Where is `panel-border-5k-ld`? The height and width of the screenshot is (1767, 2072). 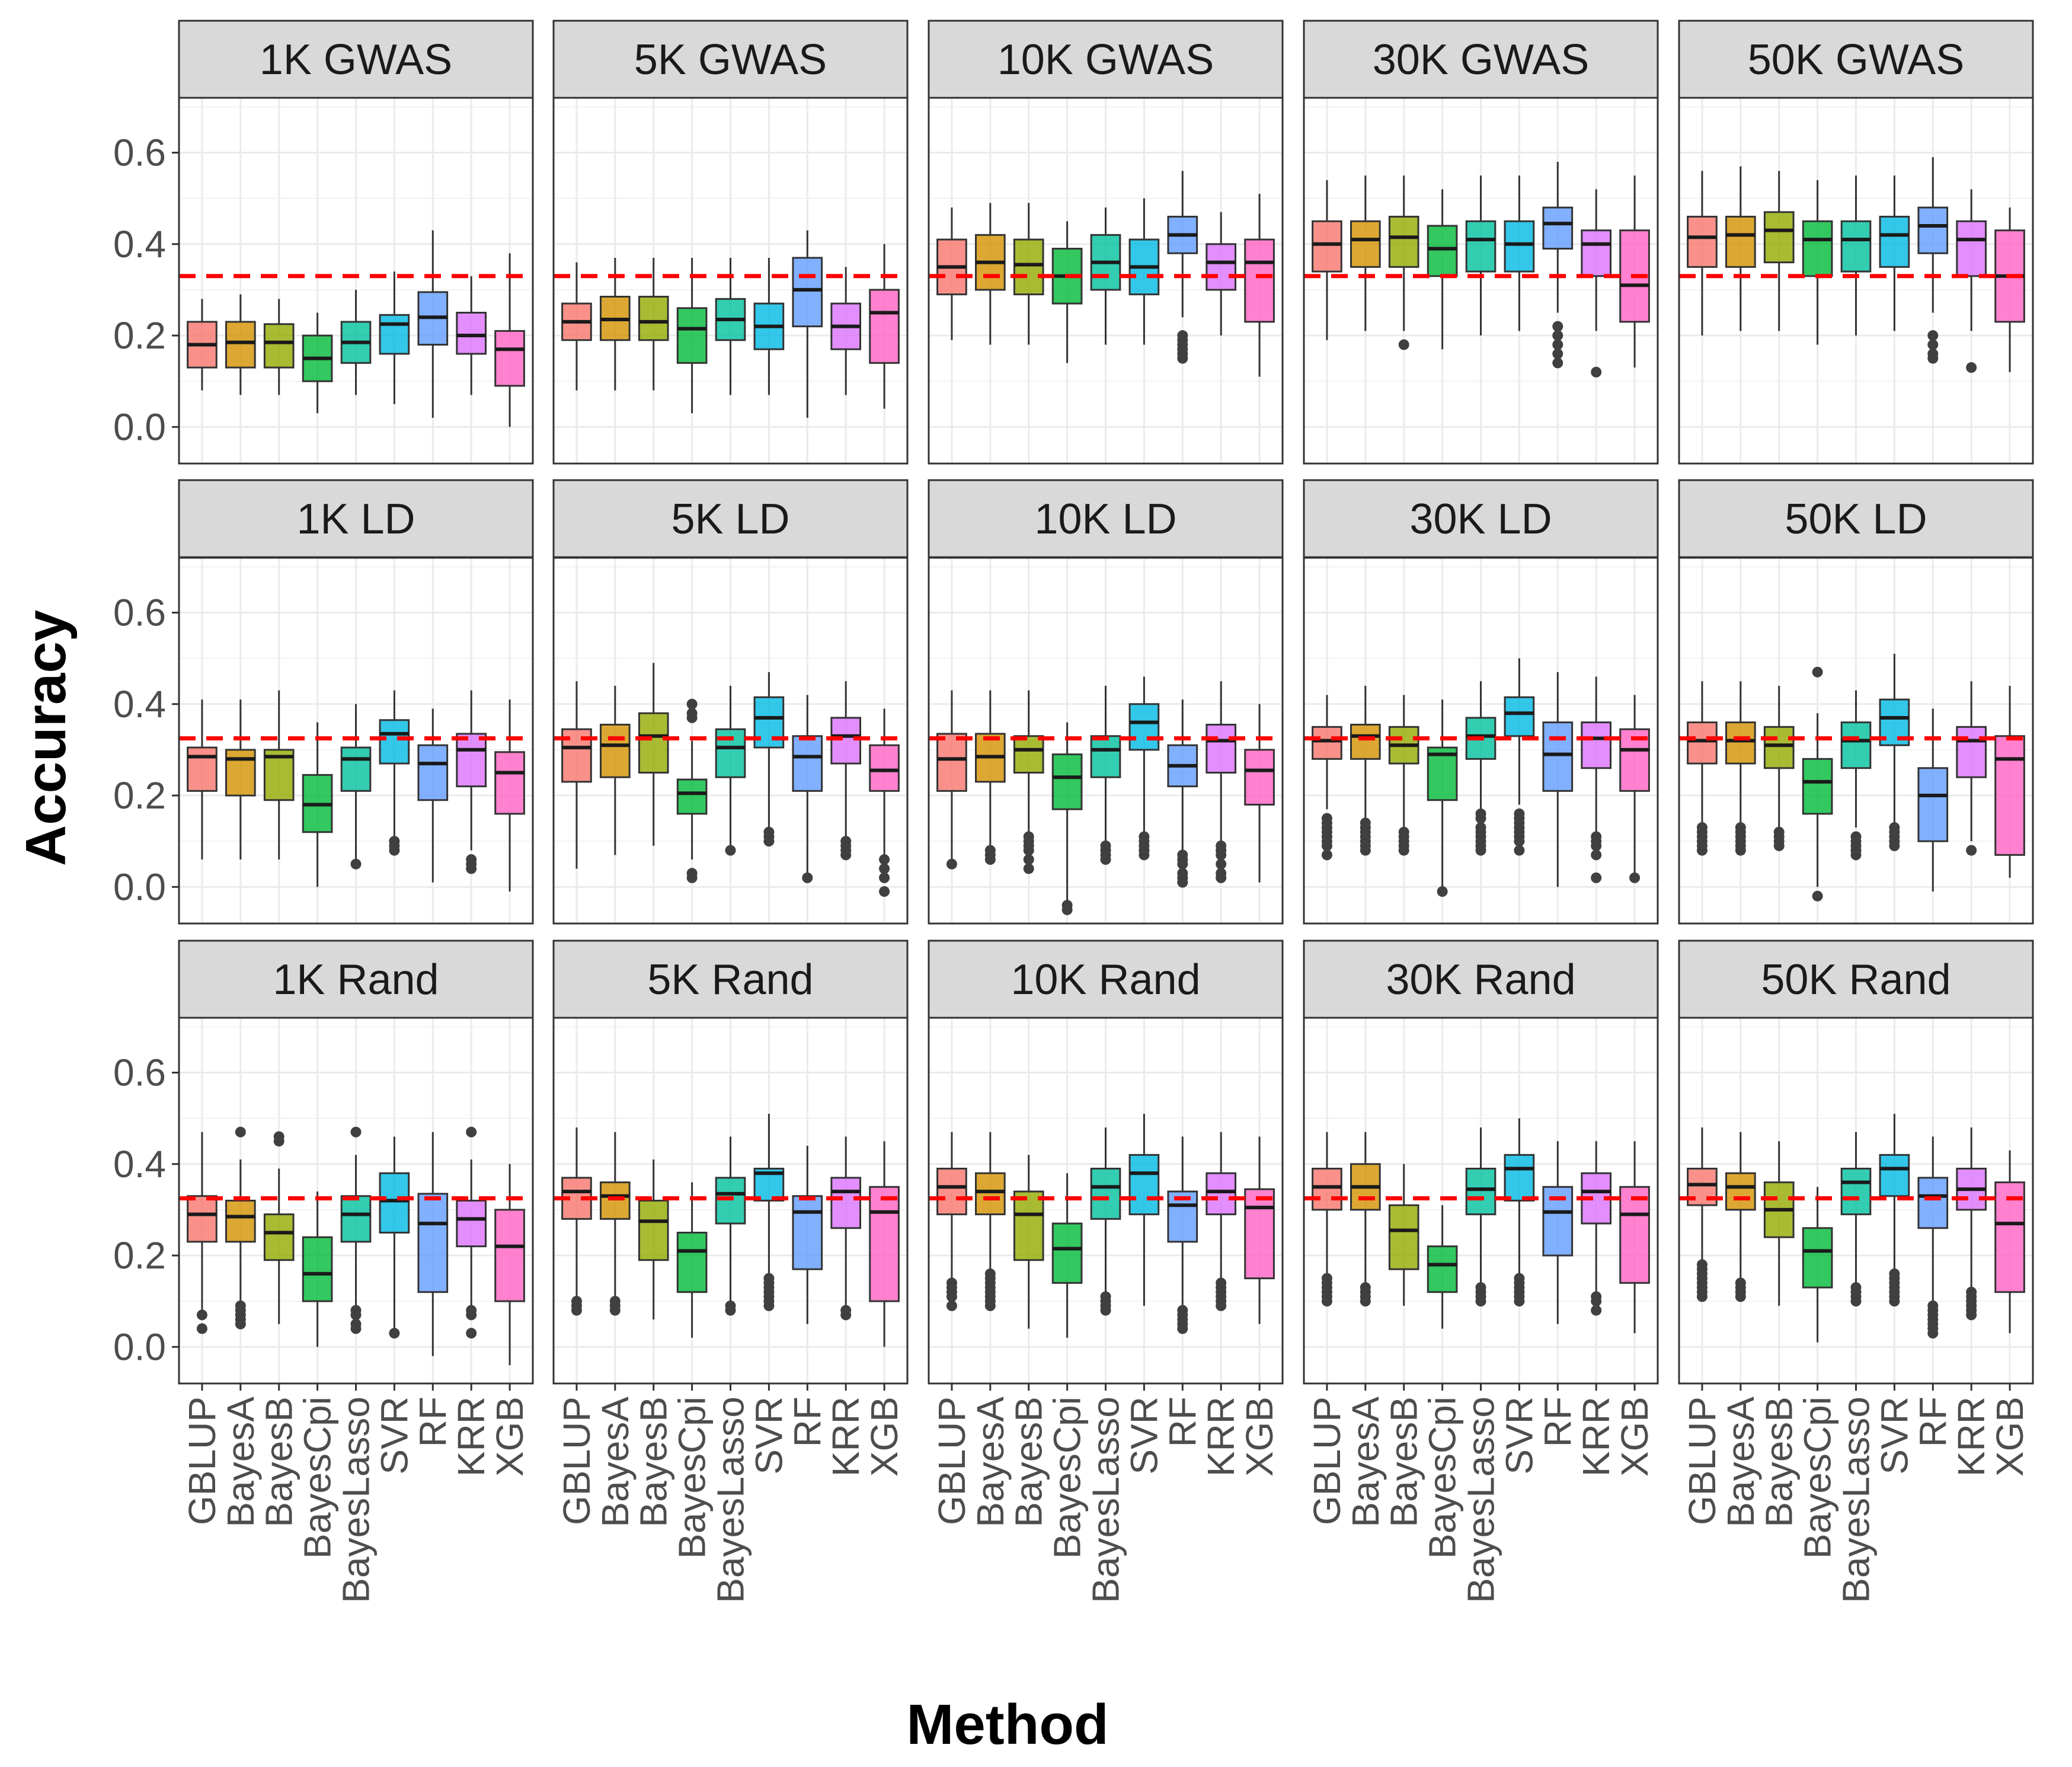 panel-border-5k-ld is located at coordinates (730, 741).